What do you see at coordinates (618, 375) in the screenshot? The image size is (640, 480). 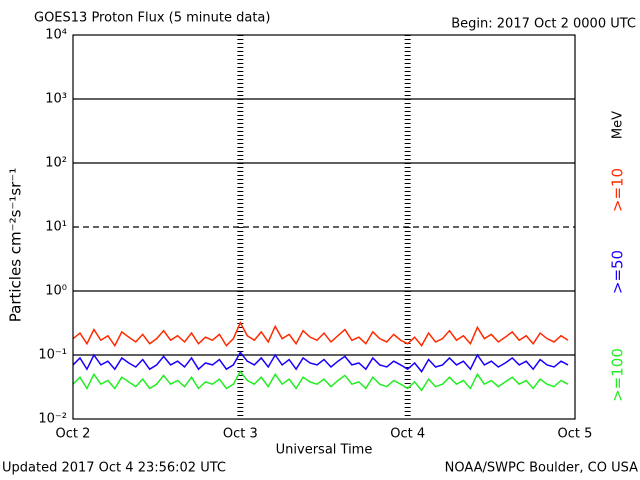 I see `legend-label: >=100` at bounding box center [618, 375].